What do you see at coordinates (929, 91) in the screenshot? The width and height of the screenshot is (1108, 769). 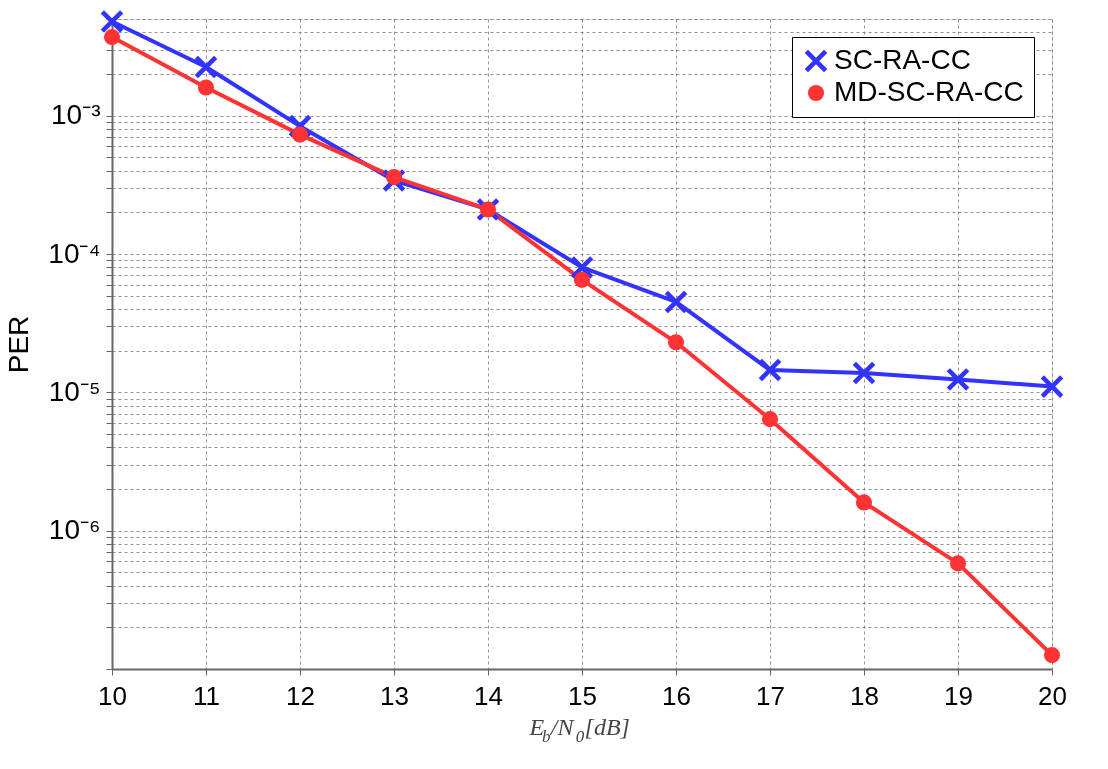 I see `legend-label: MD-SC-RA-CC` at bounding box center [929, 91].